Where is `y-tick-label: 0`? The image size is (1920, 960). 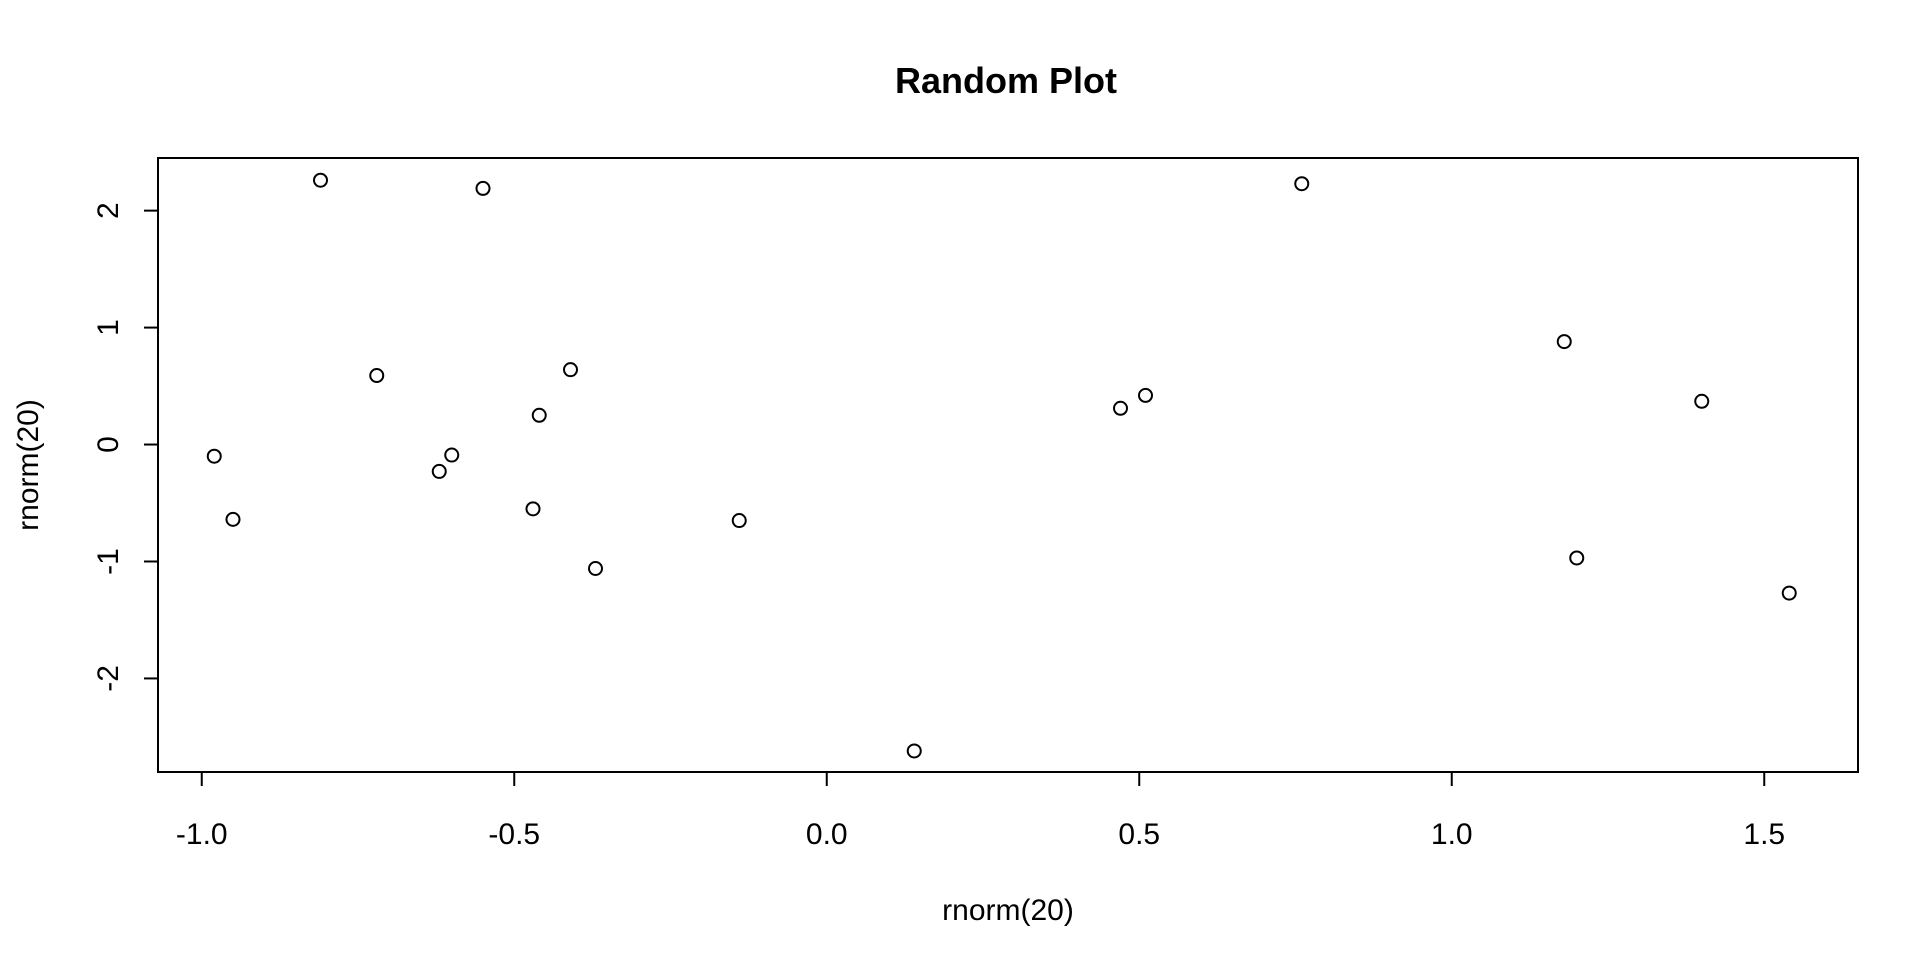
y-tick-label: 0 is located at coordinates (108, 444).